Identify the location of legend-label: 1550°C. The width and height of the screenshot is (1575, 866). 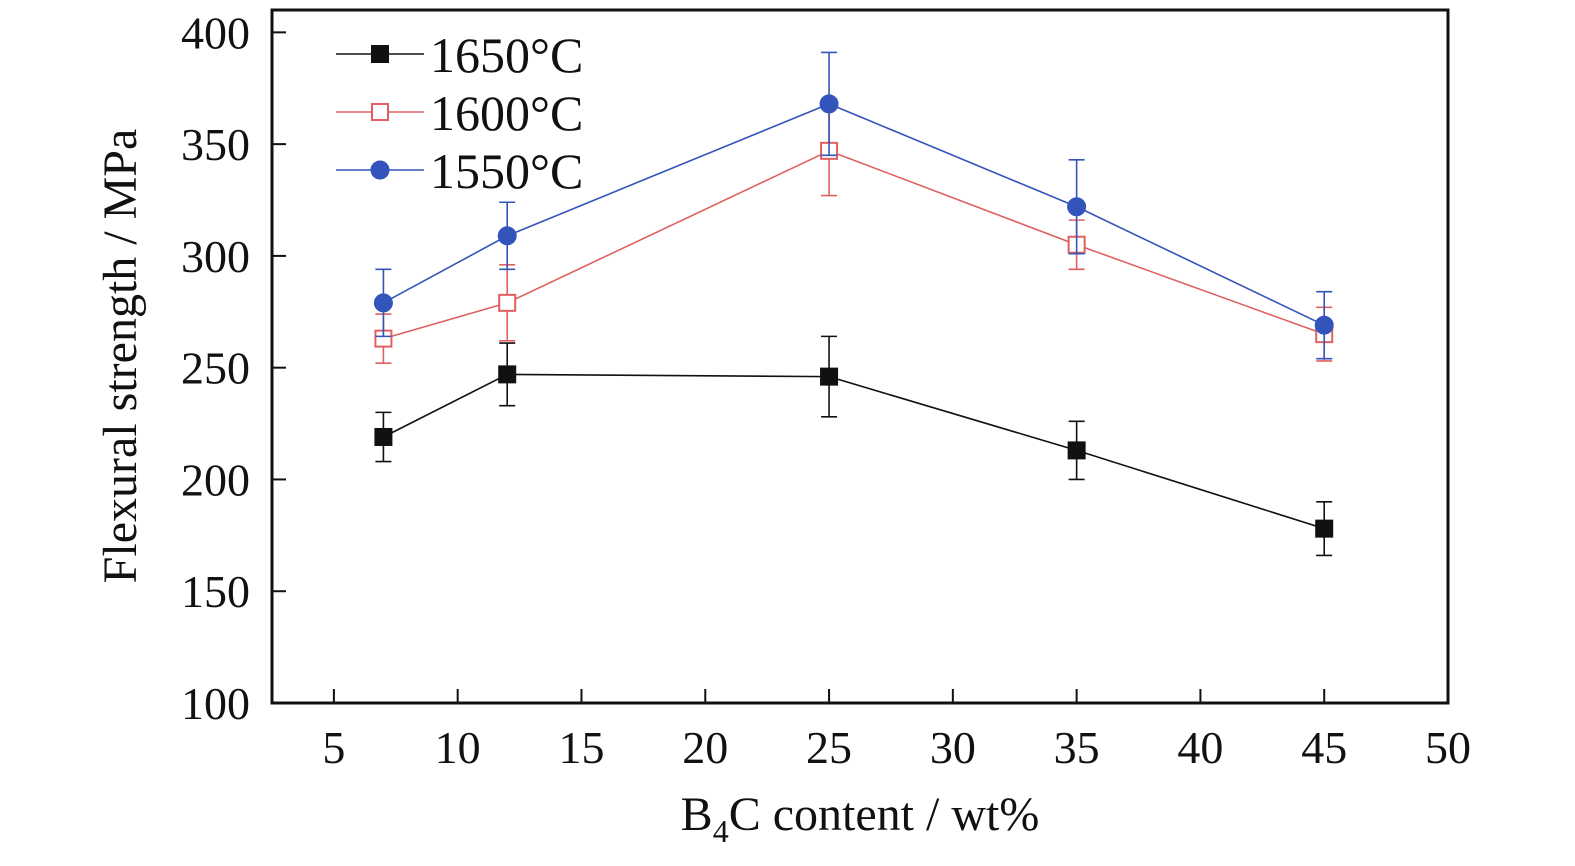
(506, 171).